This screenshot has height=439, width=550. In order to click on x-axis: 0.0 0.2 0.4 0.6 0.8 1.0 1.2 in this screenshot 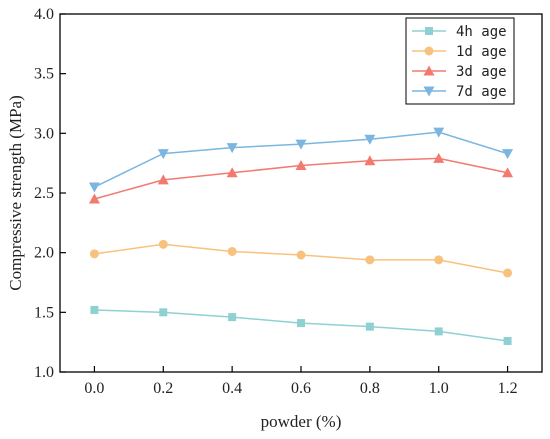, I will do `click(301, 381)`.